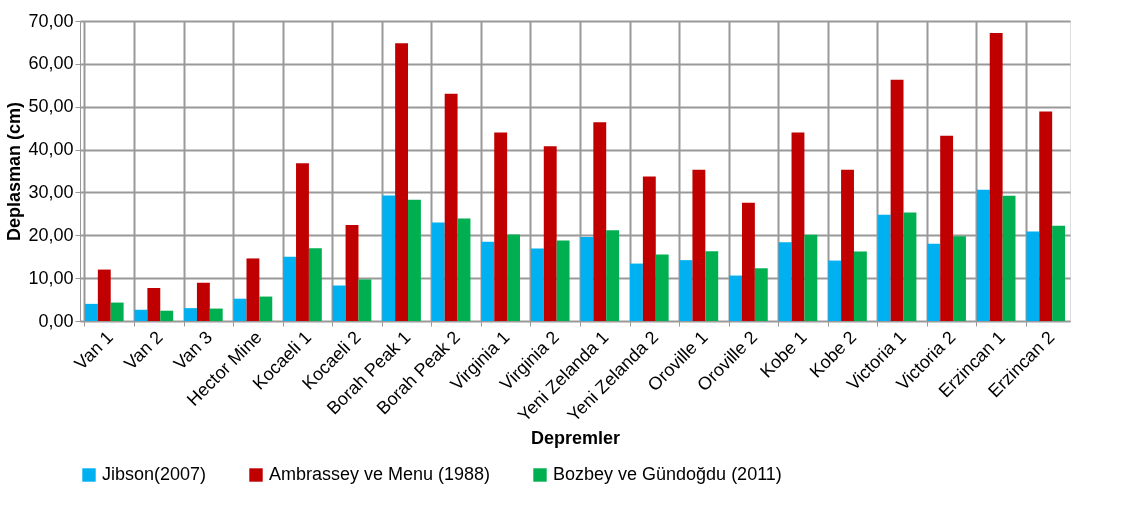  Describe the element at coordinates (51, 20) in the screenshot. I see `y-tick-label: 70,00` at that location.